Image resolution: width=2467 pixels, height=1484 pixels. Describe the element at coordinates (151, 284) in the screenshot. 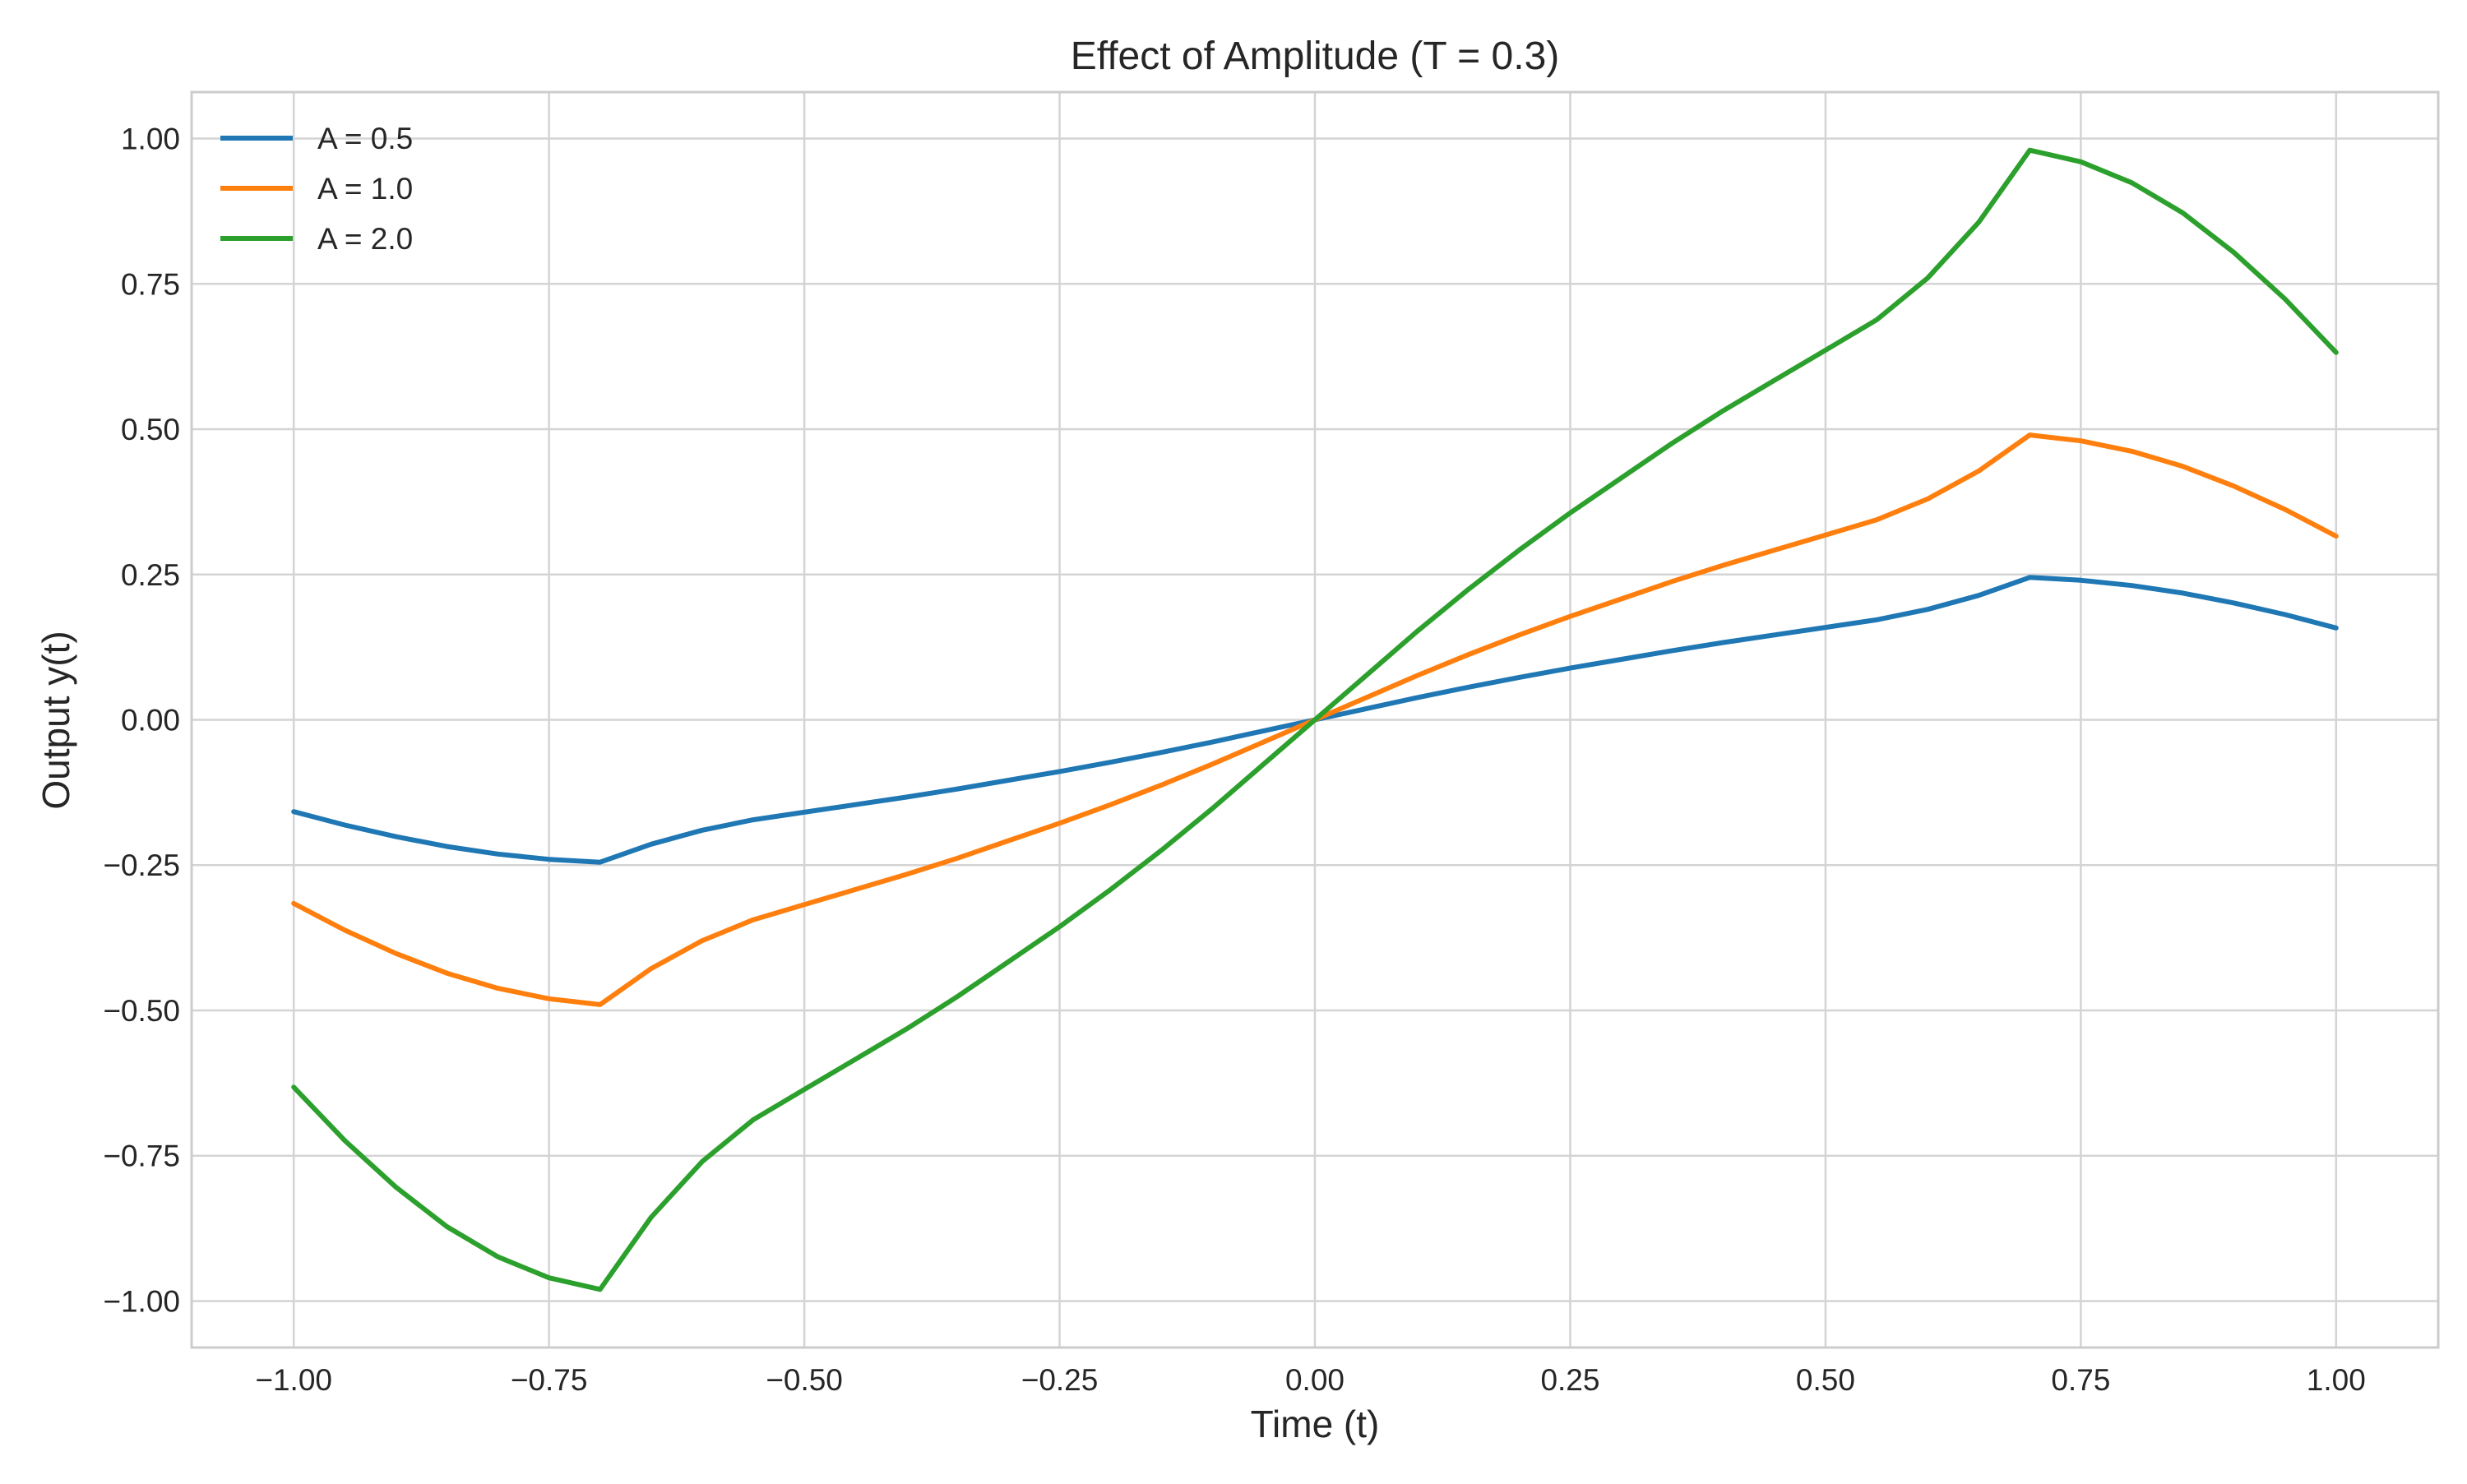

I see `y-tick-label: 0.75` at that location.